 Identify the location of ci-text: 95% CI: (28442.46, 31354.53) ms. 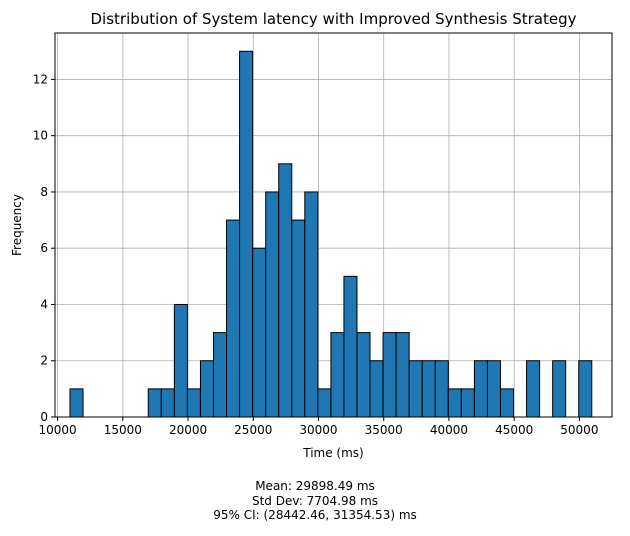
(315, 515).